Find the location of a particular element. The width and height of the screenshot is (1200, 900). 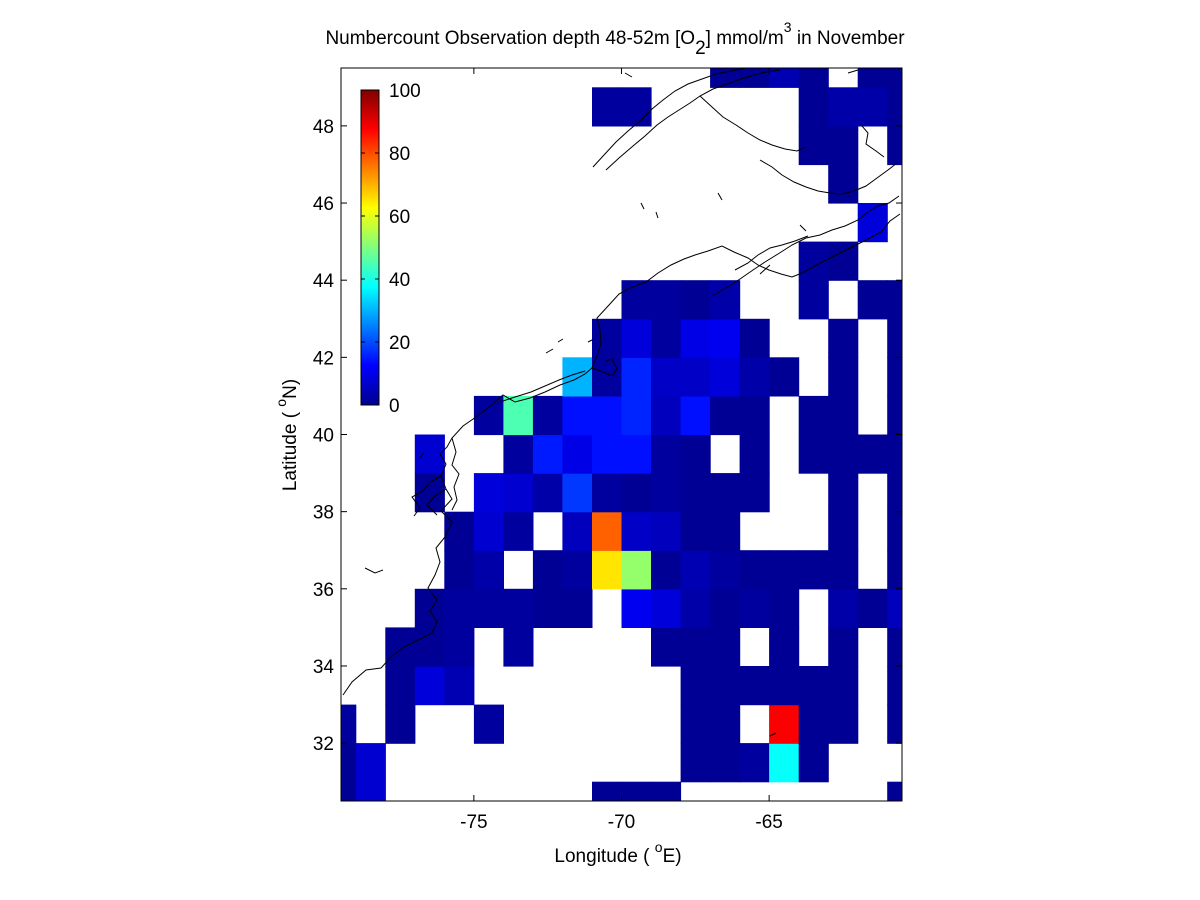

coastline-nova-scotia is located at coordinates (805, 246).